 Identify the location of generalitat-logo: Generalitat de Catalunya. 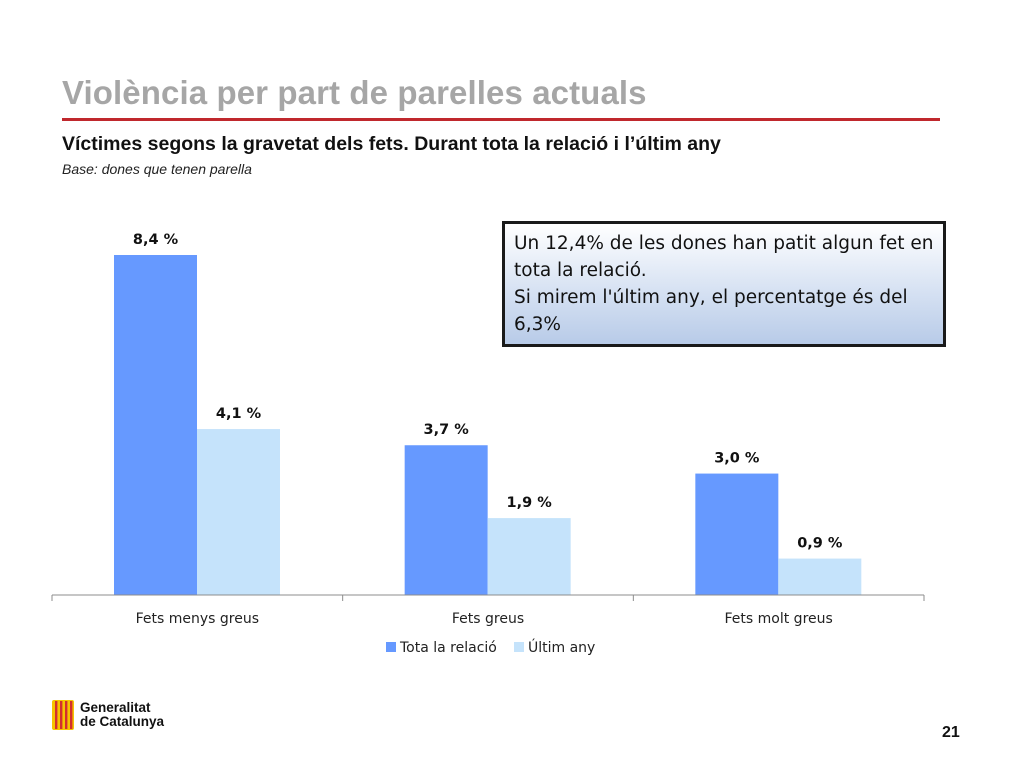
(108, 715).